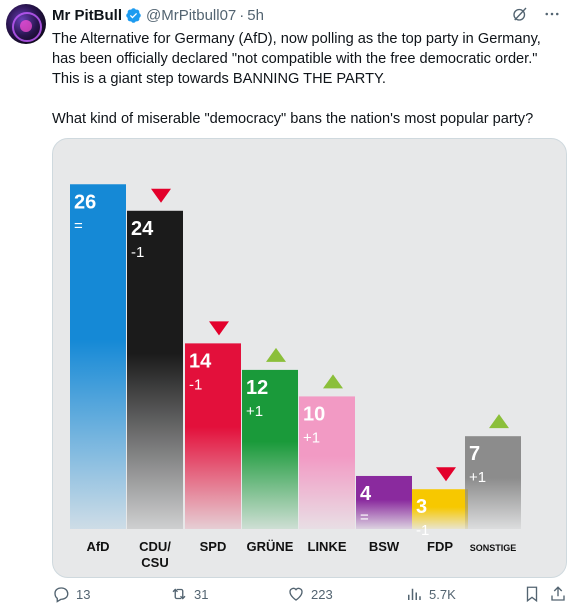 The height and width of the screenshot is (607, 569). What do you see at coordinates (133, 15) in the screenshot?
I see `verified-badge-icon` at bounding box center [133, 15].